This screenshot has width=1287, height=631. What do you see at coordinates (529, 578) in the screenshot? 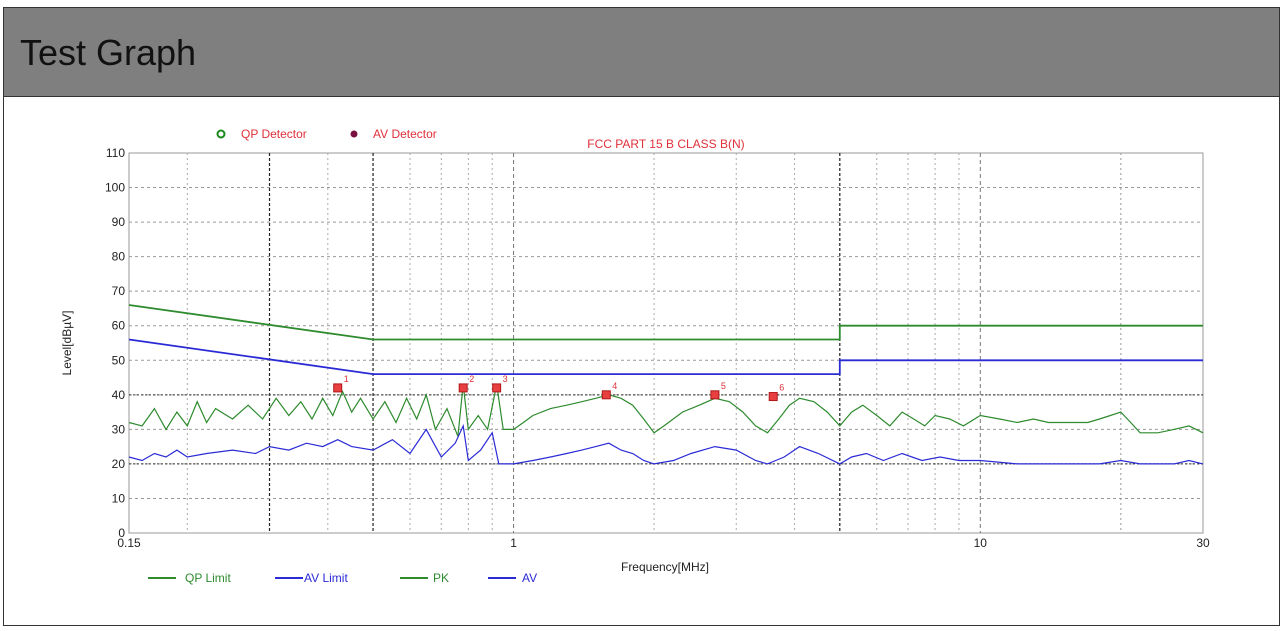
I see `legend-label: AV` at bounding box center [529, 578].